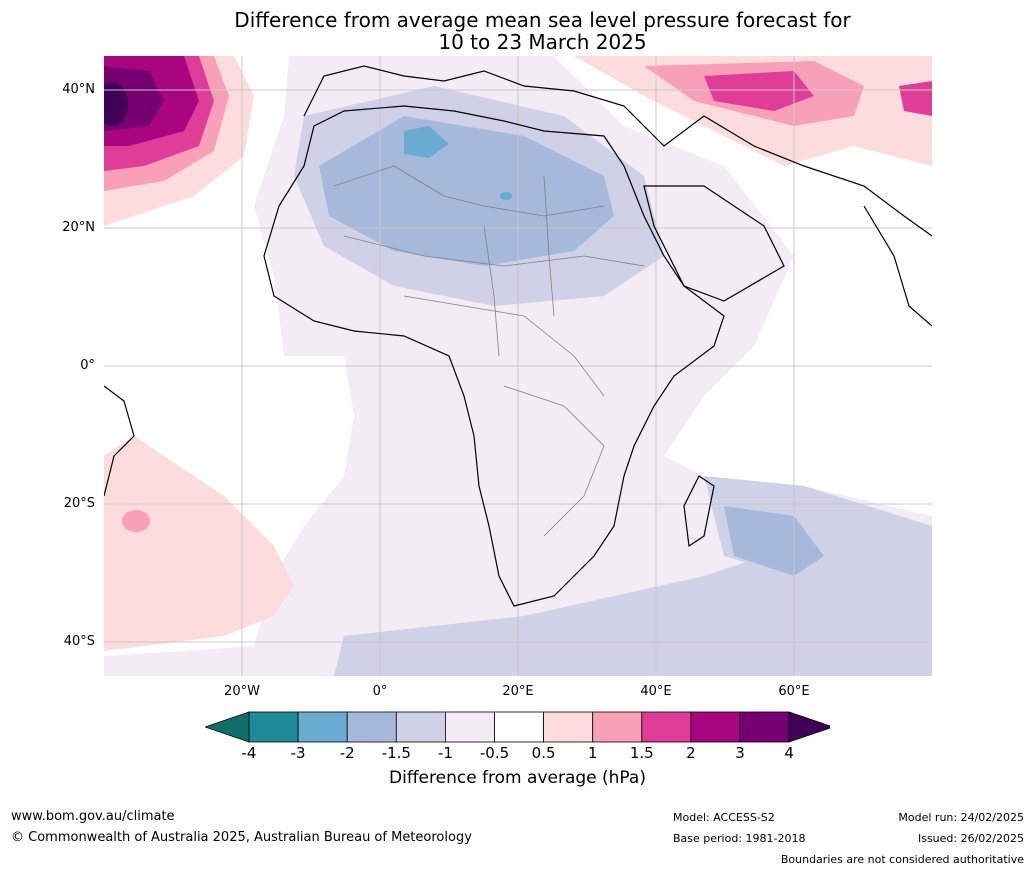 Image resolution: width=1035 pixels, height=873 pixels. Describe the element at coordinates (93, 816) in the screenshot. I see `footer-website: www.bom.gov.au/climate` at that location.